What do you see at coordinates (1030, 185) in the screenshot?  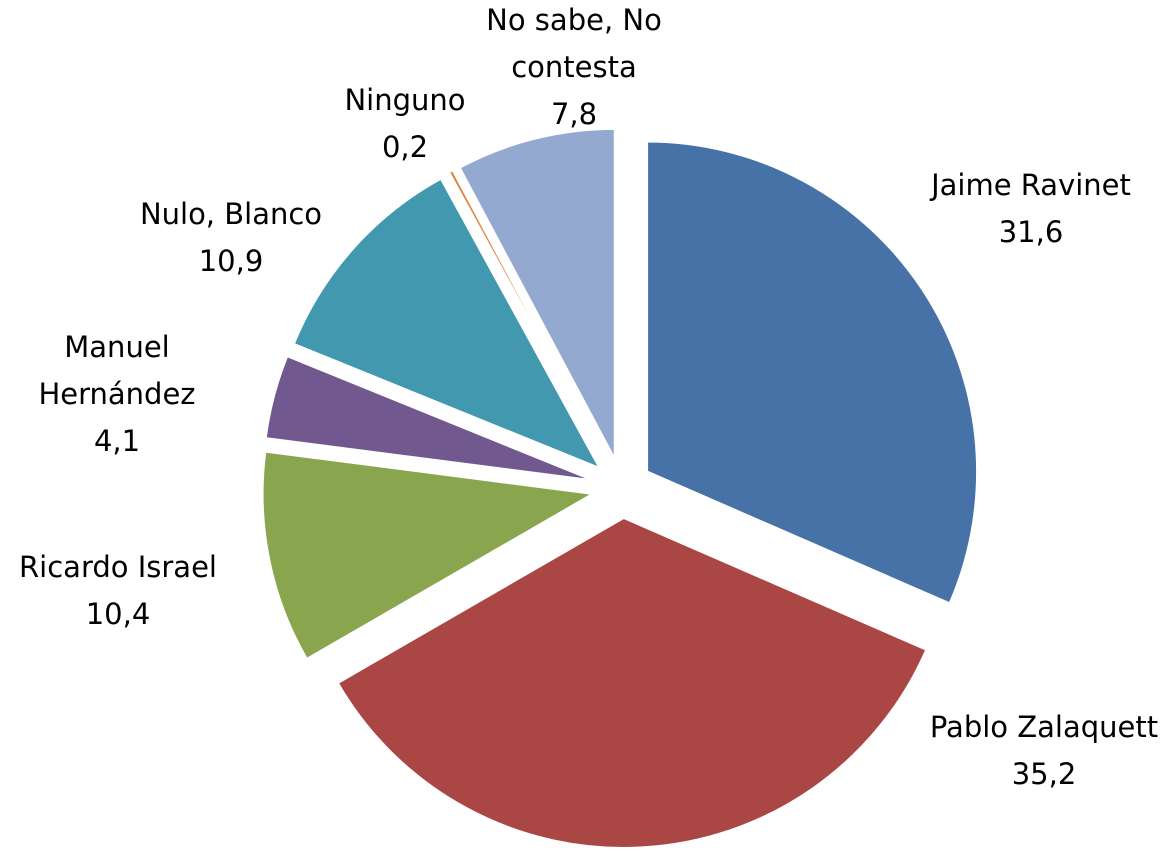 I see `slice-name-label: Jaime Ravinet` at bounding box center [1030, 185].